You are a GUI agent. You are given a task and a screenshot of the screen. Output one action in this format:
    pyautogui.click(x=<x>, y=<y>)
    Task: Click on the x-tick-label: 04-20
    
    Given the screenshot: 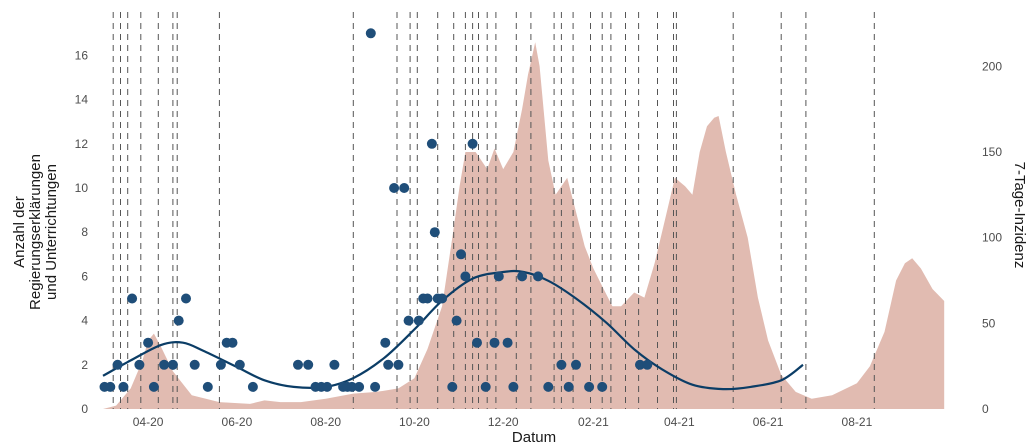 What is the action you would take?
    pyautogui.click(x=148, y=422)
    